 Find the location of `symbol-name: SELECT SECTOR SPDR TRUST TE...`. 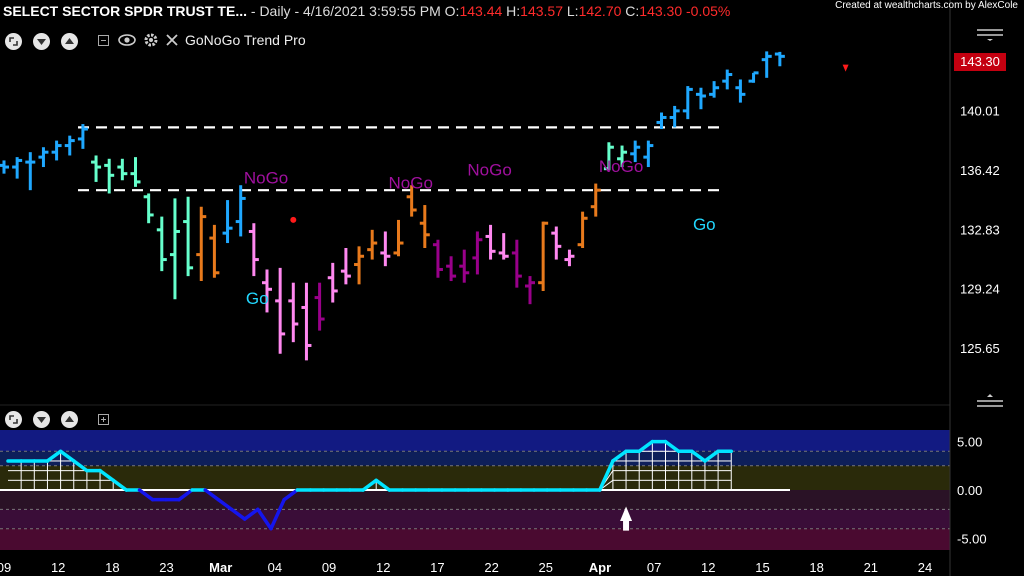

symbol-name: SELECT SECTOR SPDR TRUST TE... is located at coordinates (125, 11).